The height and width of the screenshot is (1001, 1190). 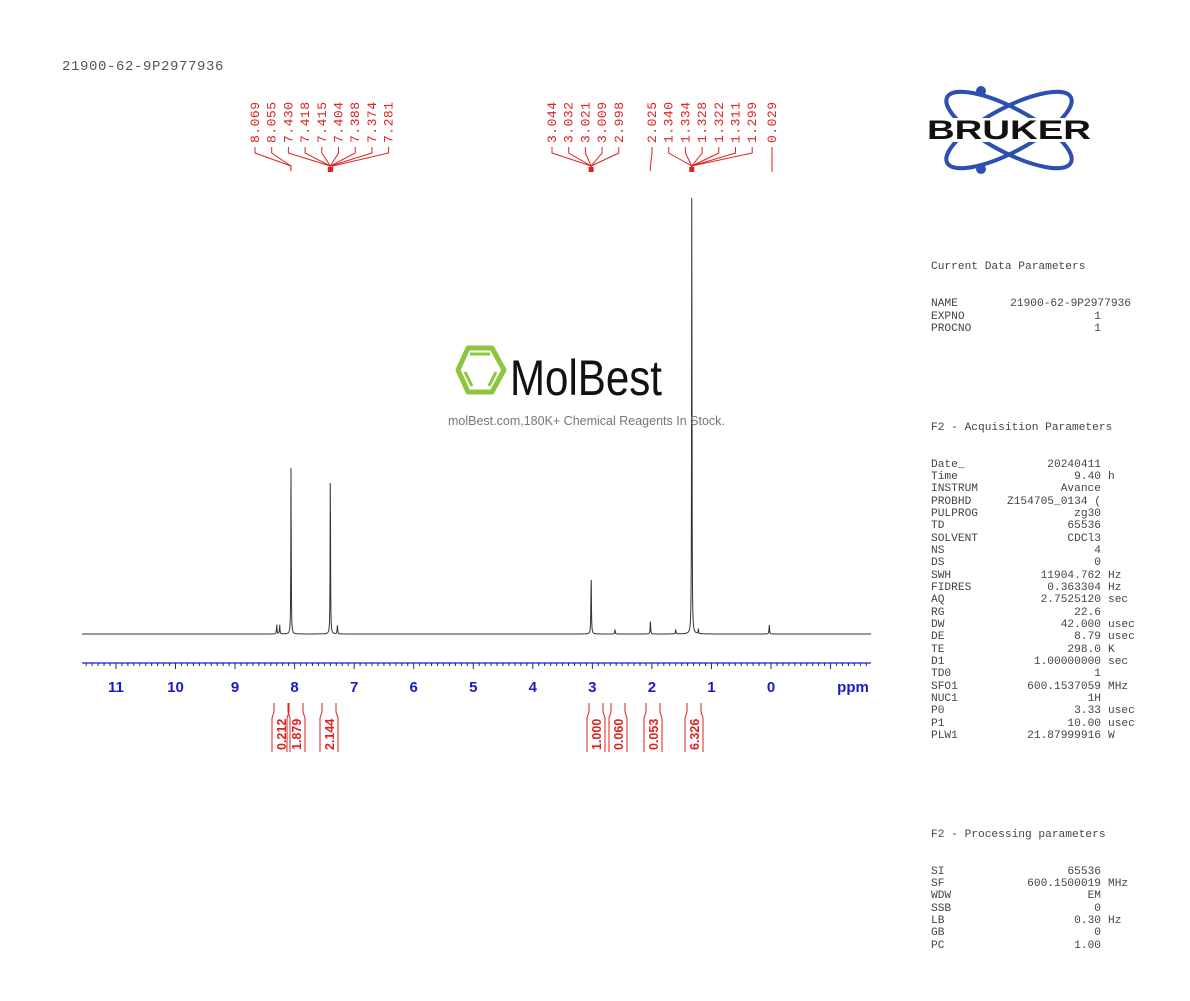 I want to click on tick-label: 11, so click(x=116, y=687).